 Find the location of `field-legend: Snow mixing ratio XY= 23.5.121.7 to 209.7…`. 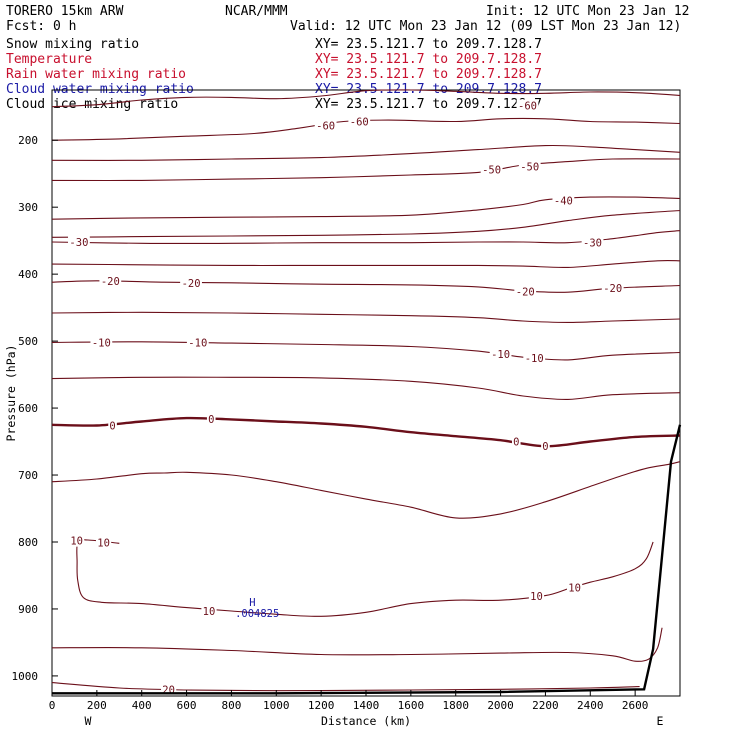

field-legend: Snow mixing ratio XY= 23.5.121.7 to 209.7… is located at coordinates (274, 74).